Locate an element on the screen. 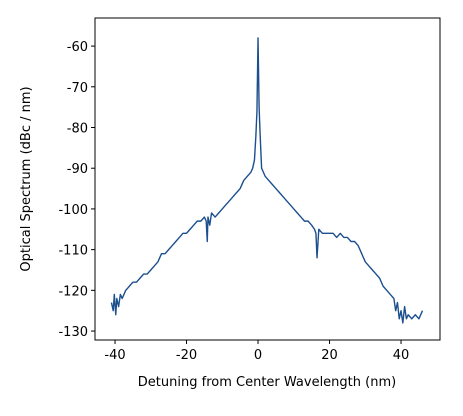  y-tick-label: -130 is located at coordinates (73, 332).